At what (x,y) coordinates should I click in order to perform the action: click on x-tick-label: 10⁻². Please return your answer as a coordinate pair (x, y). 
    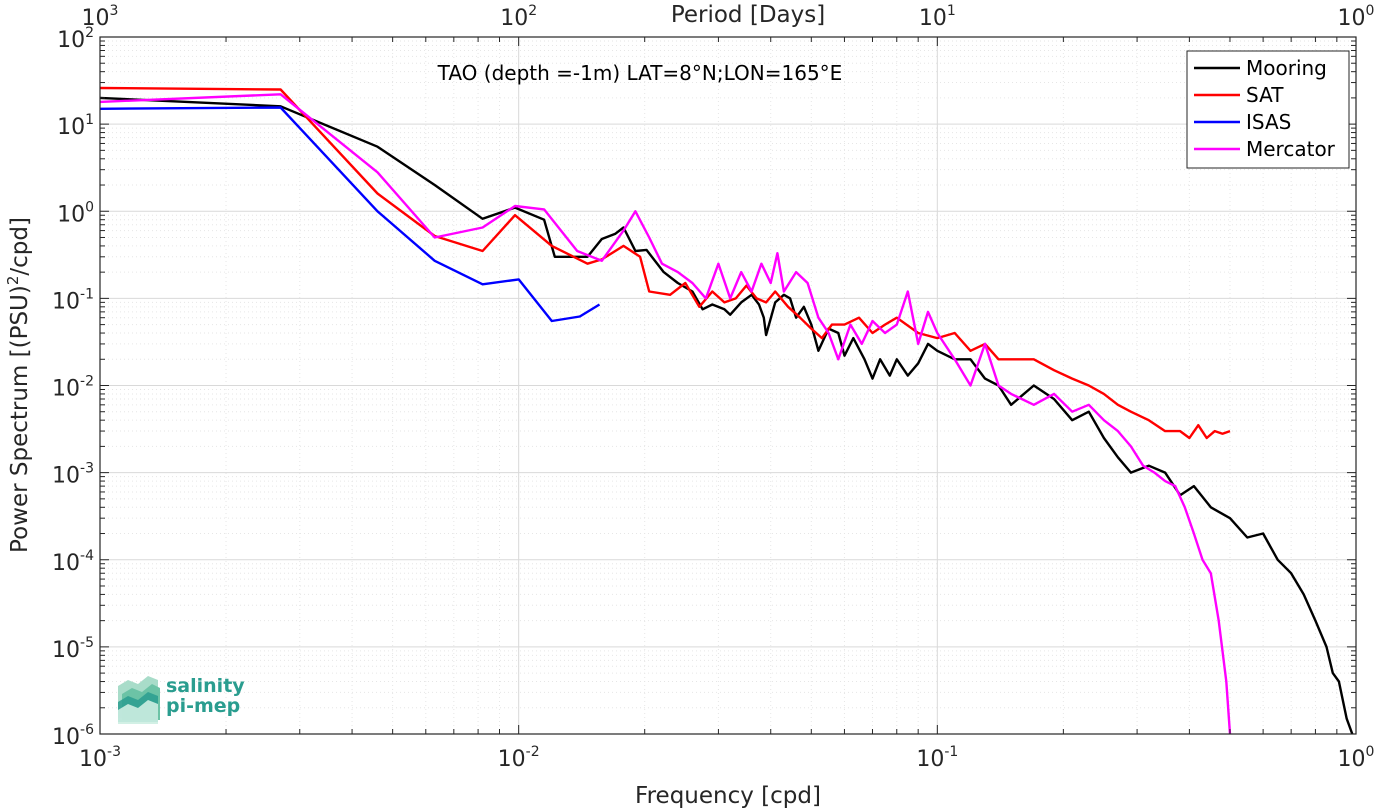
    Looking at the image, I should click on (519, 758).